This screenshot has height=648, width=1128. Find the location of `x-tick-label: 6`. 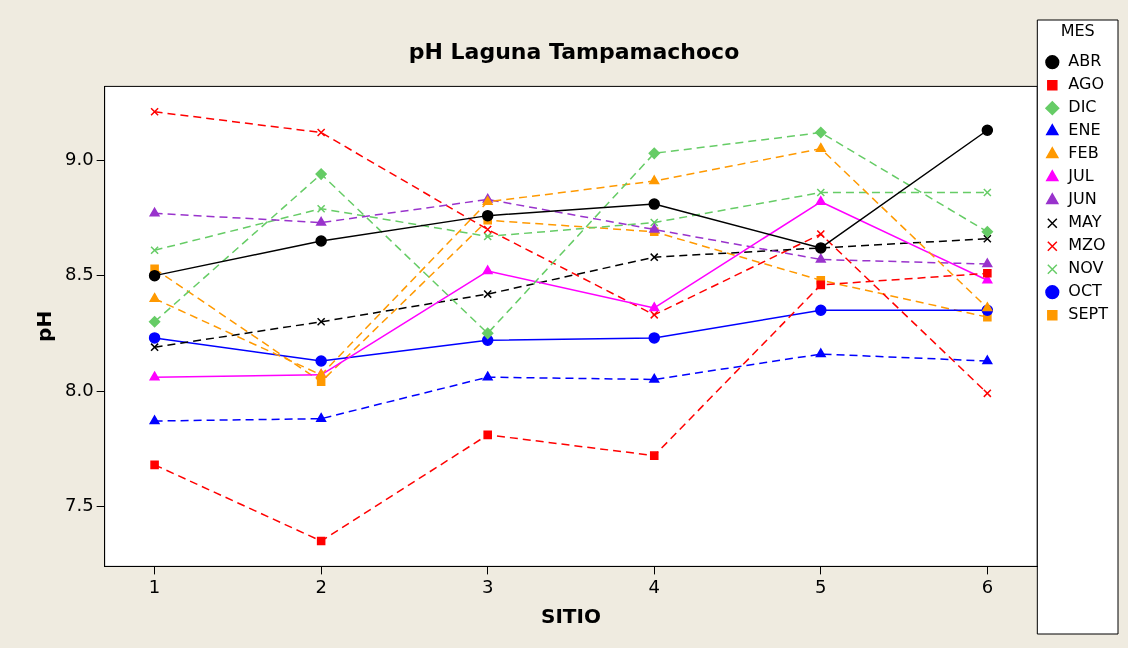

x-tick-label: 6 is located at coordinates (987, 586).